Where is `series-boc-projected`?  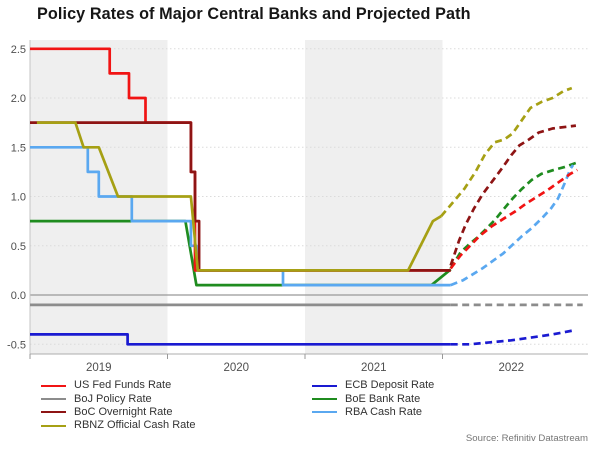 series-boc-projected is located at coordinates (513, 195).